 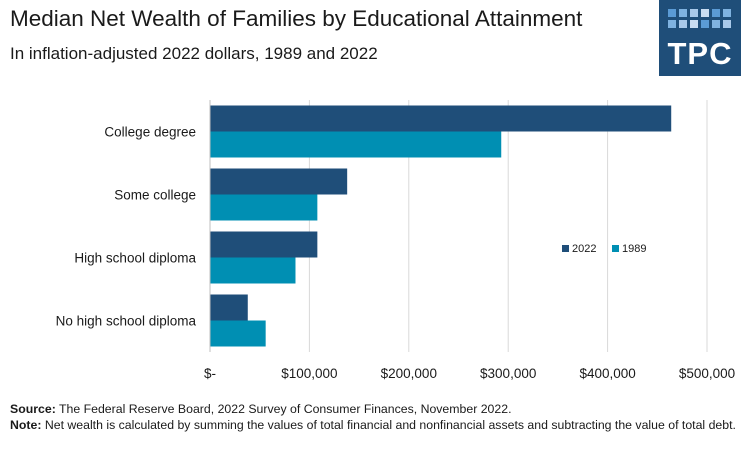 I want to click on note-label: Note:, so click(x=26, y=424).